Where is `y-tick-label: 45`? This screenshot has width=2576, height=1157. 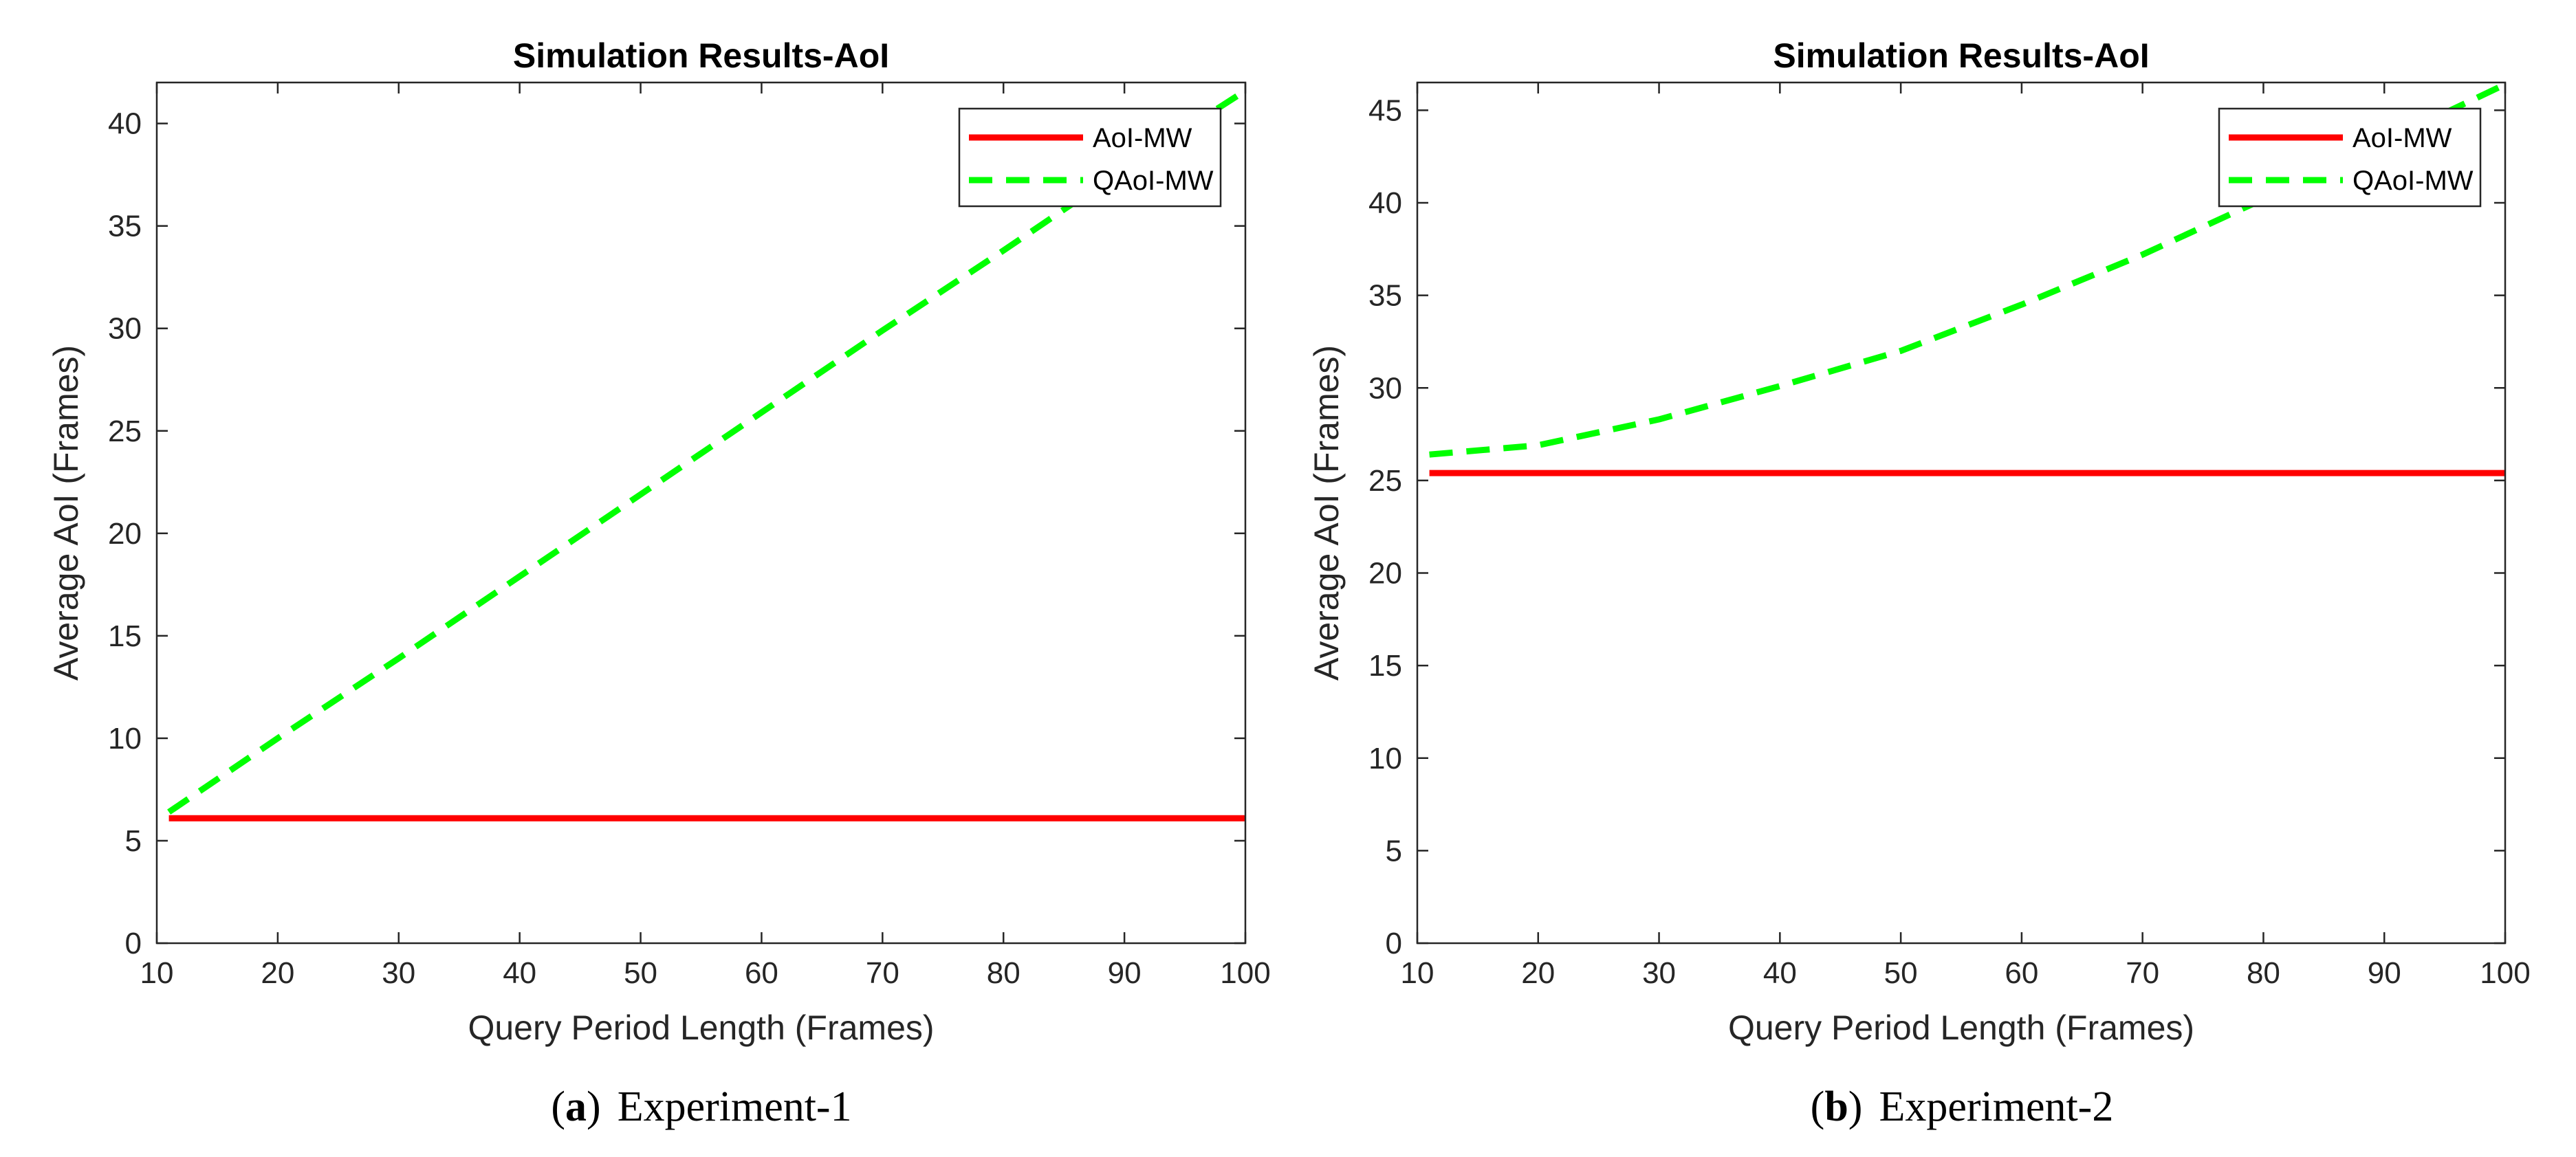
y-tick-label: 45 is located at coordinates (1385, 110).